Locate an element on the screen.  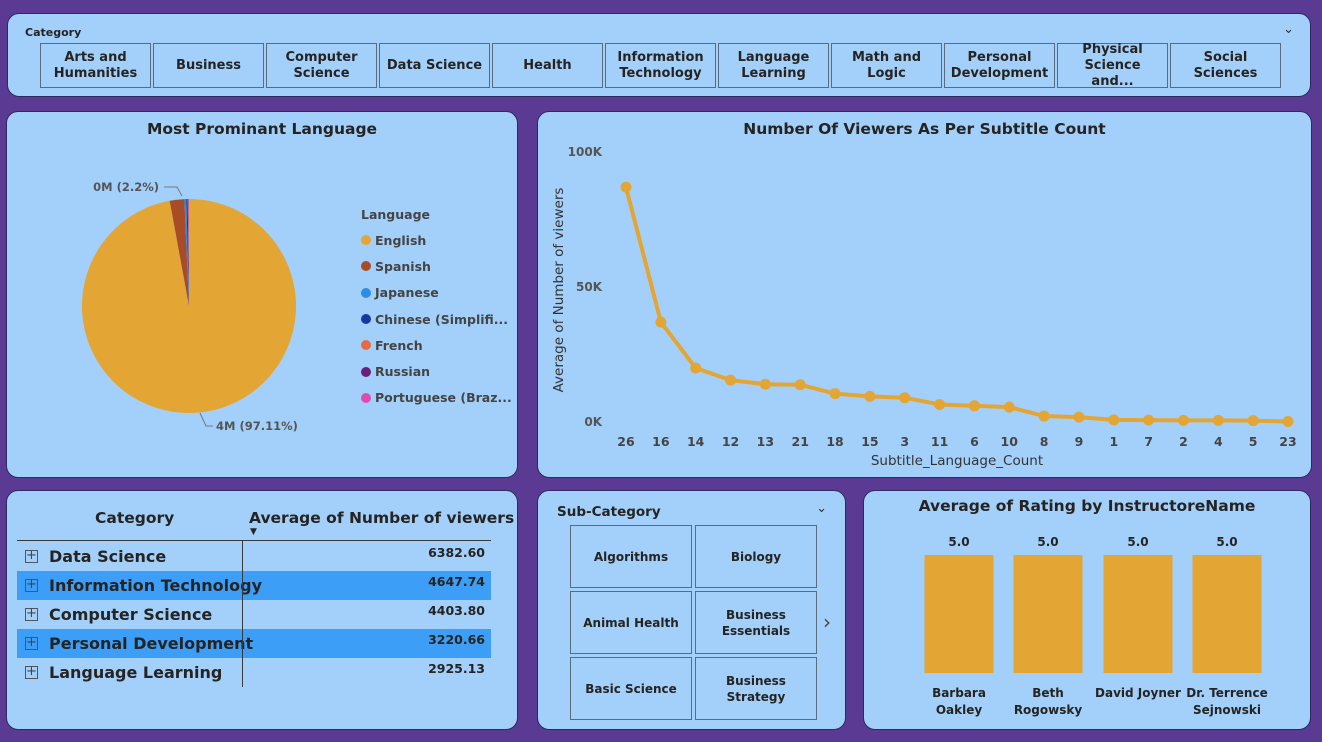
chevron-right-icon: › is located at coordinates (827, 622).